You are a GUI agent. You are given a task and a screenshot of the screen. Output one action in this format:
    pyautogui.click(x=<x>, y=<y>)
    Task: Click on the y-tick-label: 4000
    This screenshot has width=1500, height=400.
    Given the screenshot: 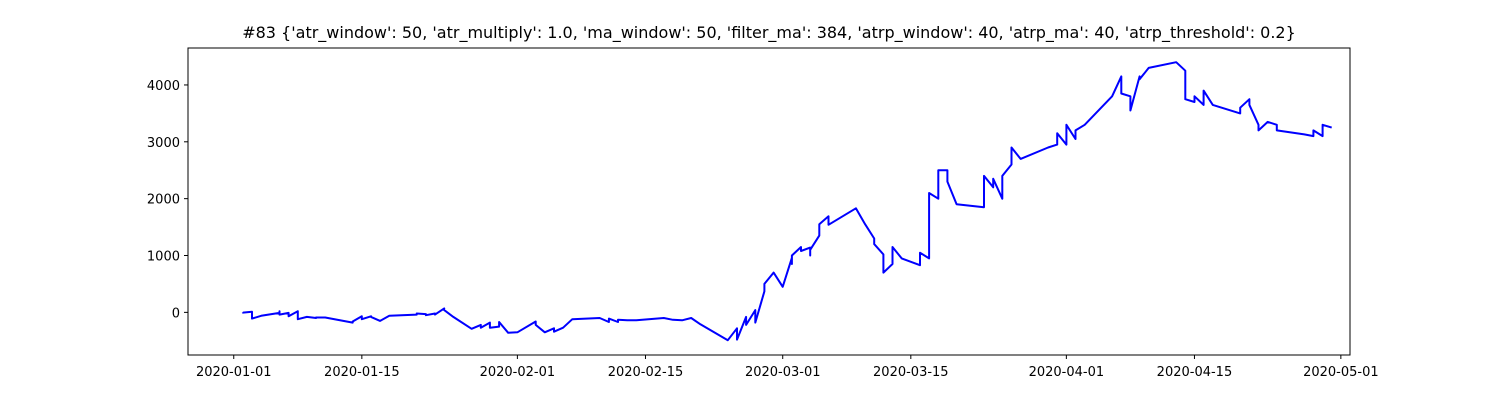 What is the action you would take?
    pyautogui.click(x=163, y=86)
    